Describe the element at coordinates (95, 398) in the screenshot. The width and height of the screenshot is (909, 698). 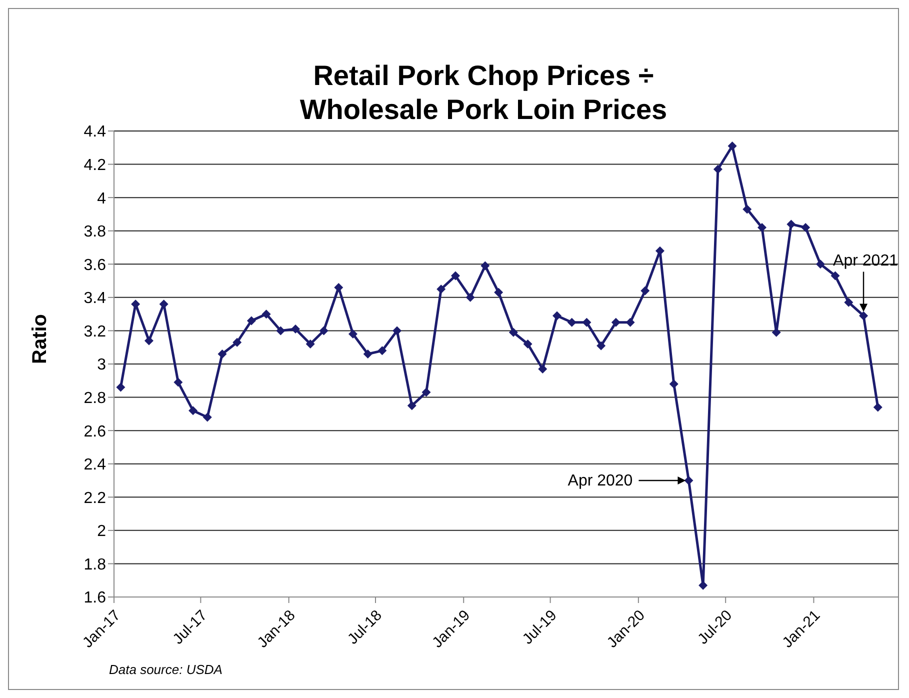
I see `y-tick-label: 2.8` at that location.